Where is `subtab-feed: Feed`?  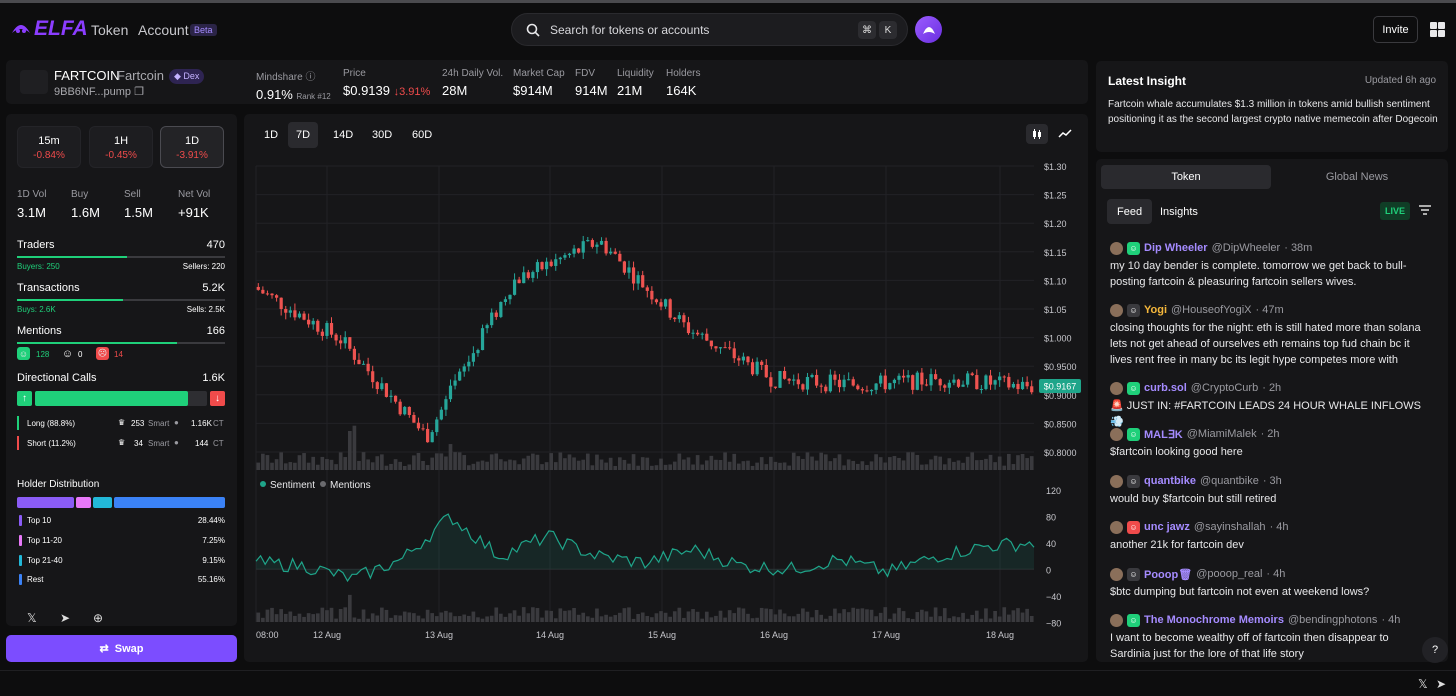 subtab-feed: Feed is located at coordinates (1130, 211).